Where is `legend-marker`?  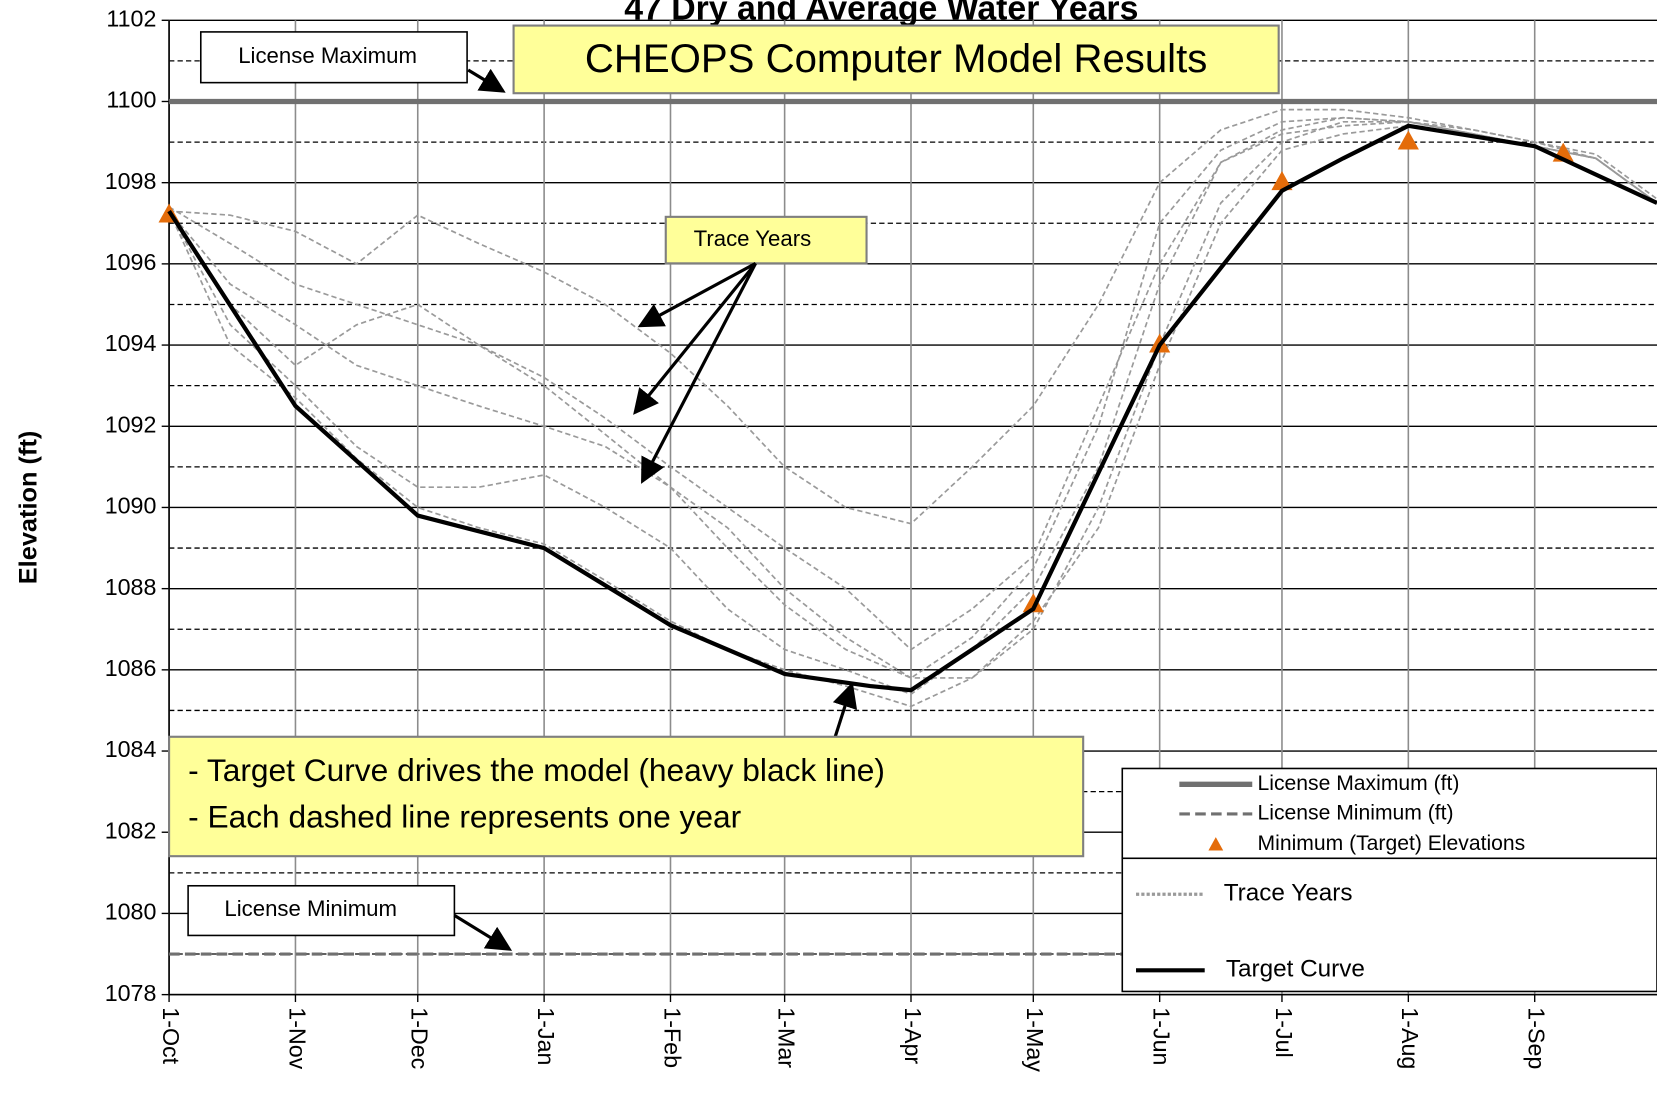
legend-marker is located at coordinates (1216, 844).